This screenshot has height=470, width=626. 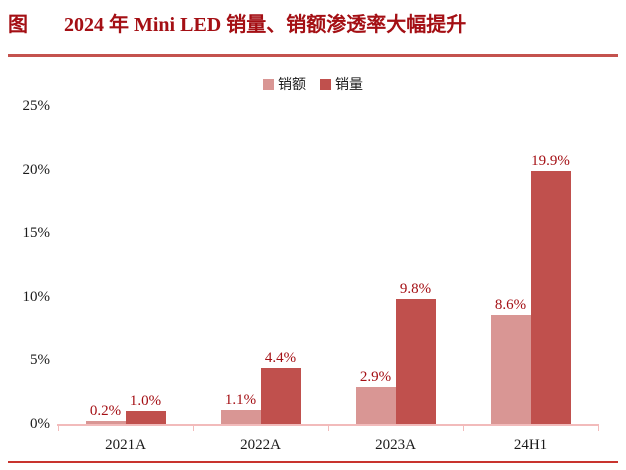 What do you see at coordinates (36, 169) in the screenshot?
I see `y-axis-label: 20%` at bounding box center [36, 169].